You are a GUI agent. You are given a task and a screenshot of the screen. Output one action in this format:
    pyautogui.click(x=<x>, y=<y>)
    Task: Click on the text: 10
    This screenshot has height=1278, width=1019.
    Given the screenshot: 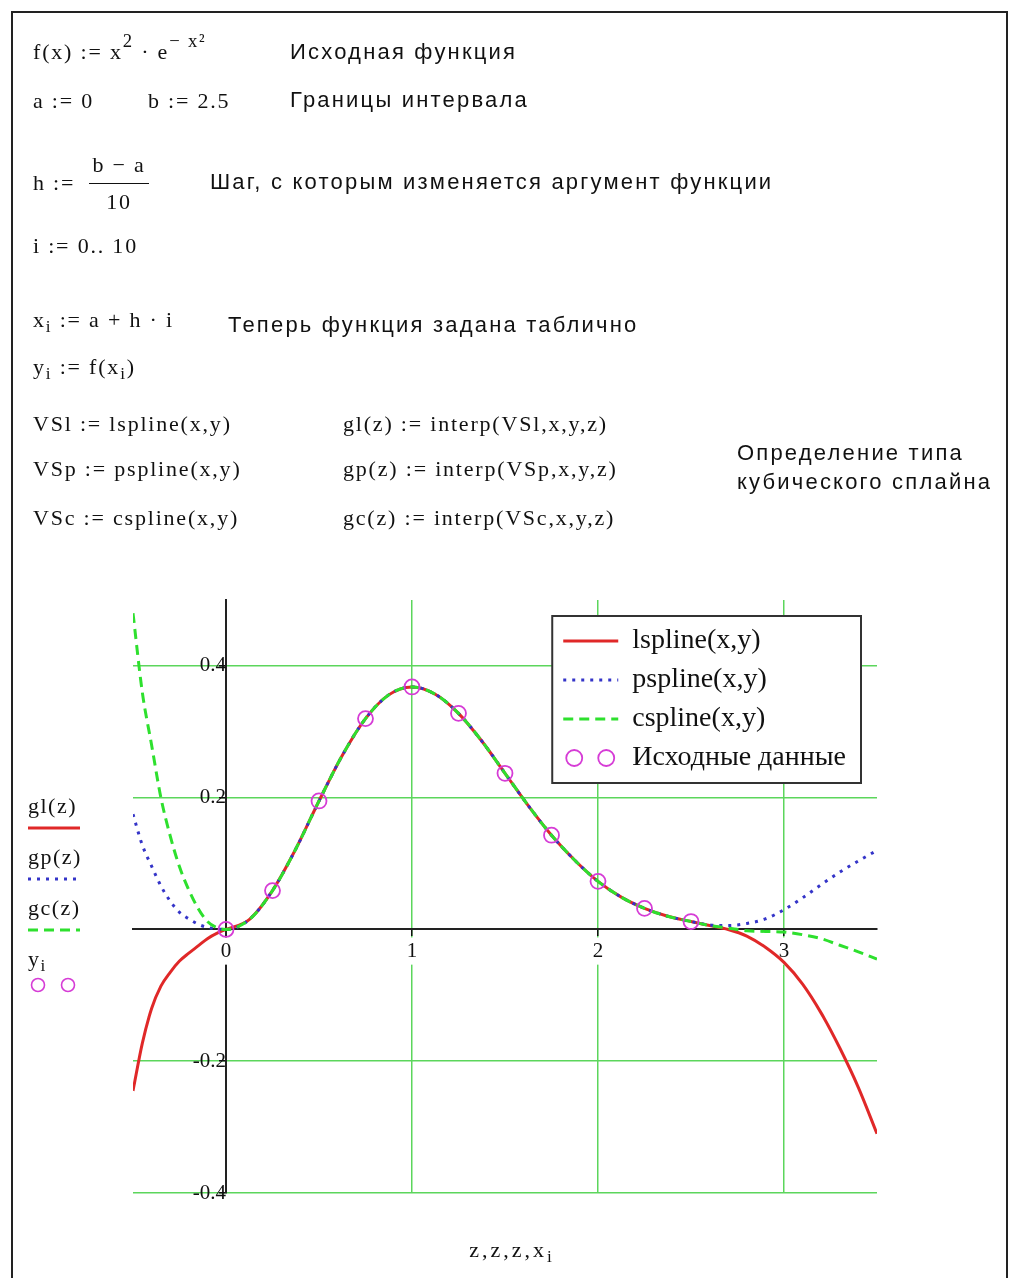 What is the action you would take?
    pyautogui.click(x=119, y=201)
    